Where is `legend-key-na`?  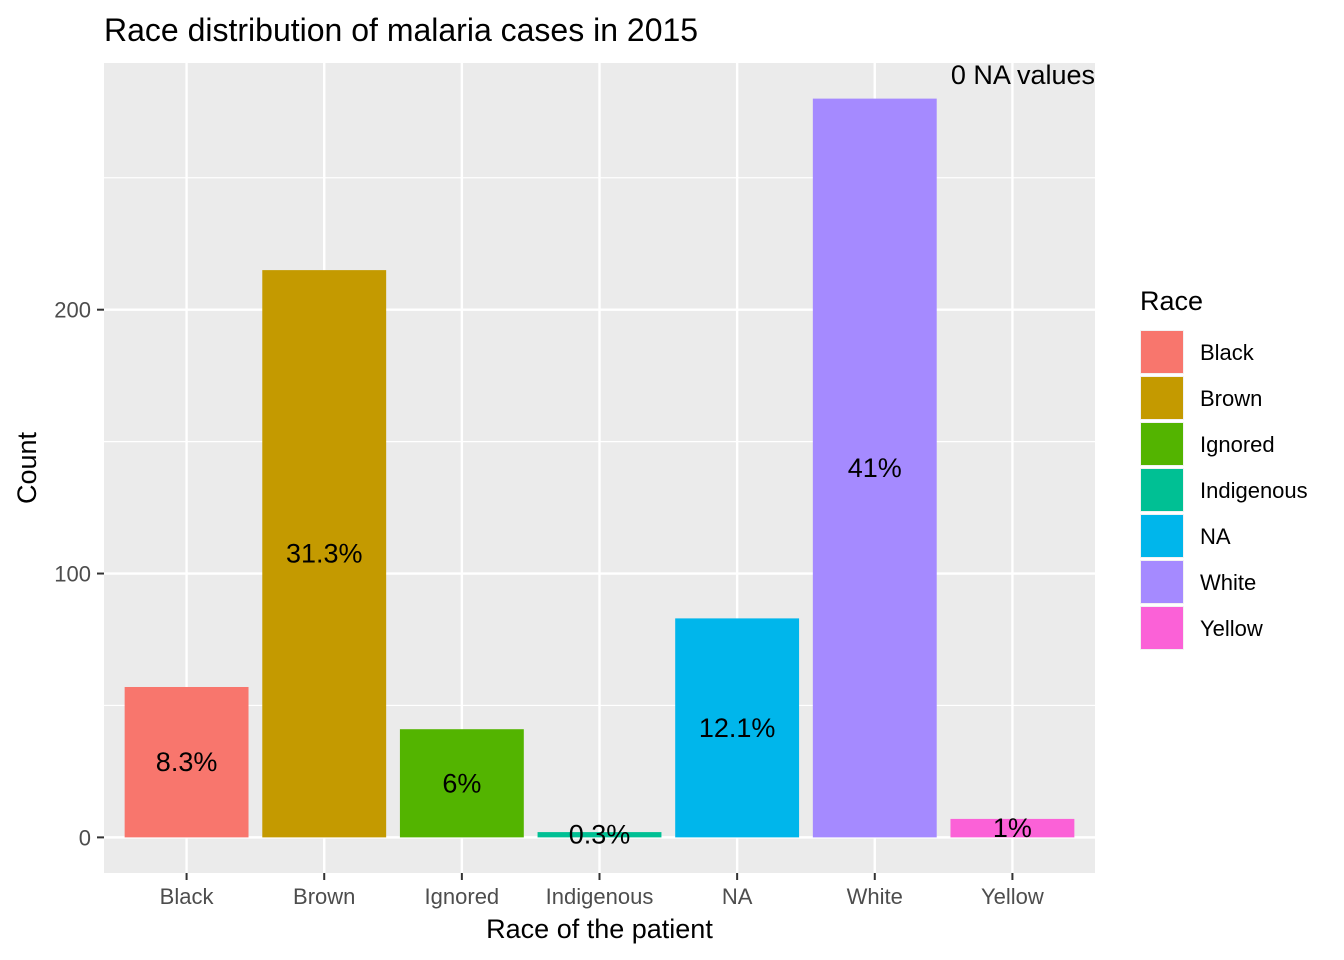
legend-key-na is located at coordinates (1162, 536).